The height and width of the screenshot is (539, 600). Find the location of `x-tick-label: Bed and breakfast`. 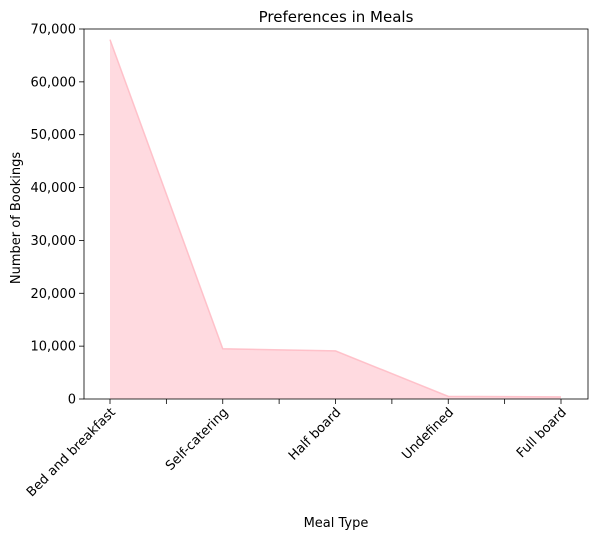

x-tick-label: Bed and breakfast is located at coordinates (71, 452).